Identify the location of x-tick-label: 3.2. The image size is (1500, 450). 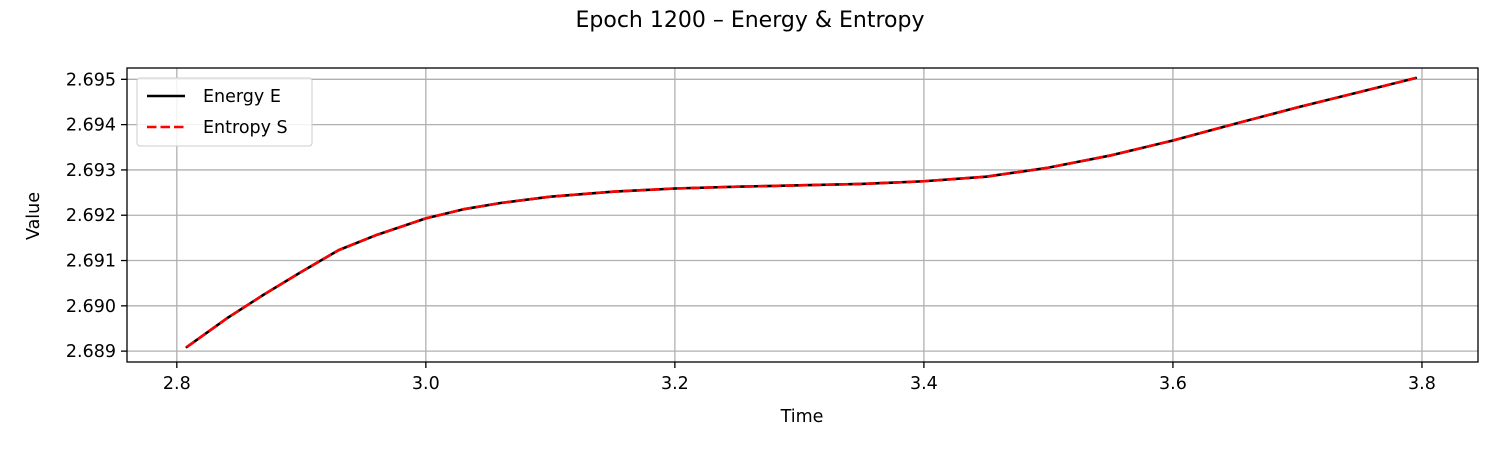
(675, 384).